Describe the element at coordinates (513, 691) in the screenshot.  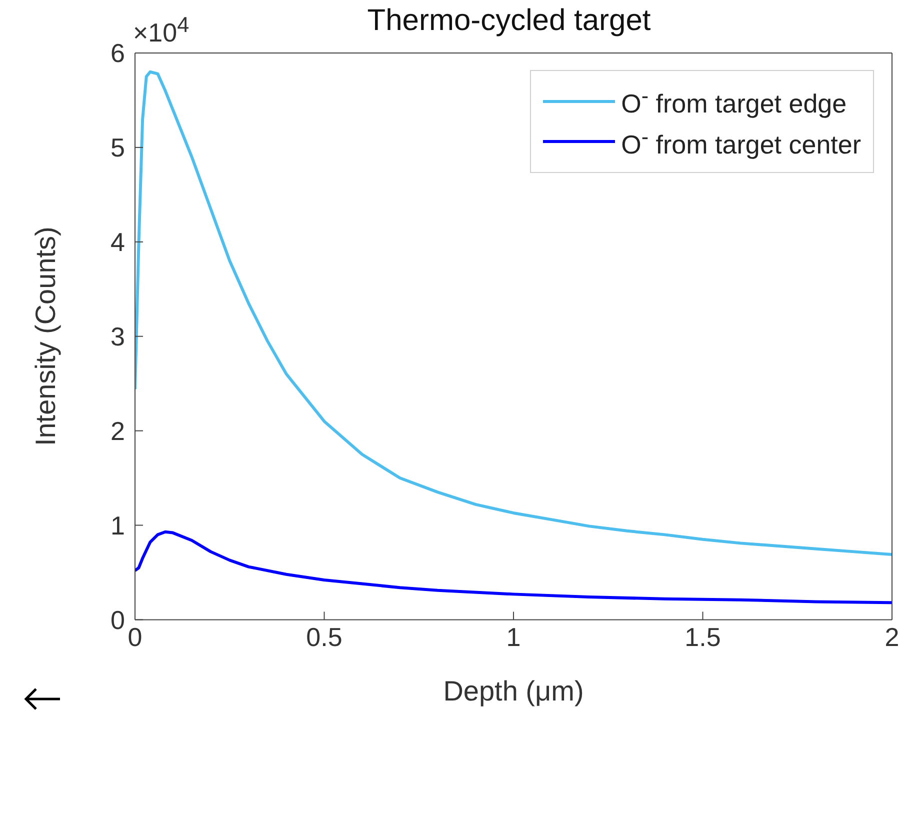
I see `x-axis-title: Depth (μm)` at that location.